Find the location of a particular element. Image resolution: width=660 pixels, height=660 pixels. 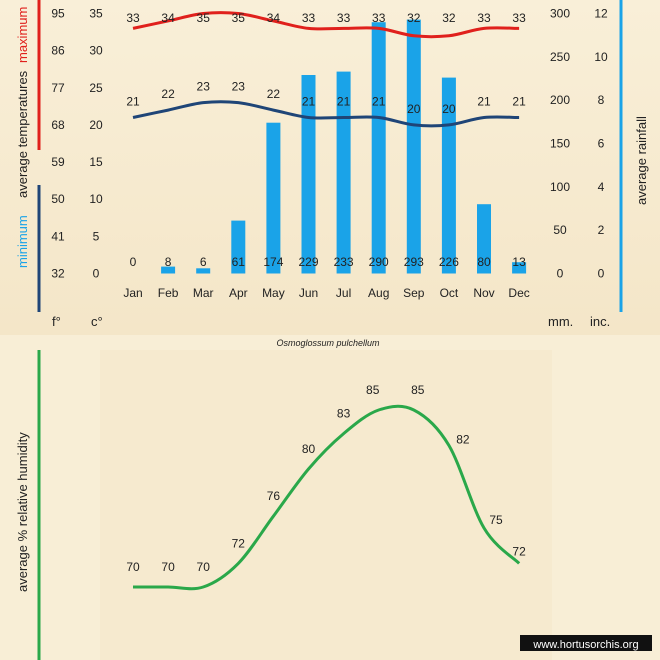

inch-tick-label: 10 is located at coordinates (601, 57).